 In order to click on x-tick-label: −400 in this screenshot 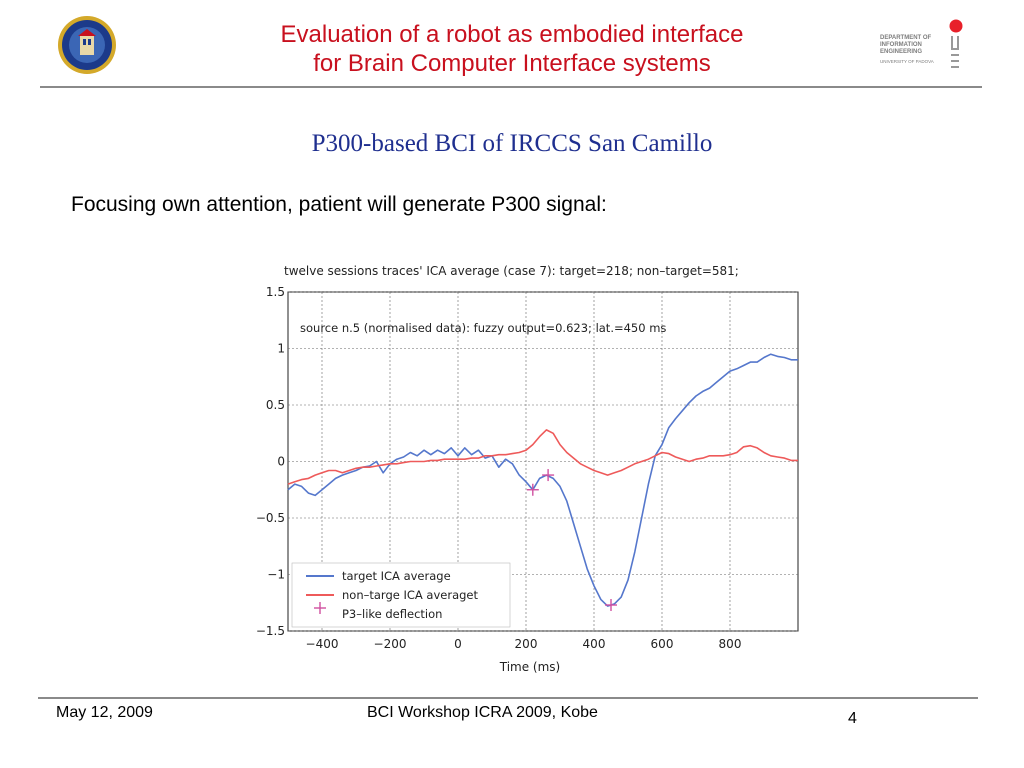, I will do `click(322, 644)`.